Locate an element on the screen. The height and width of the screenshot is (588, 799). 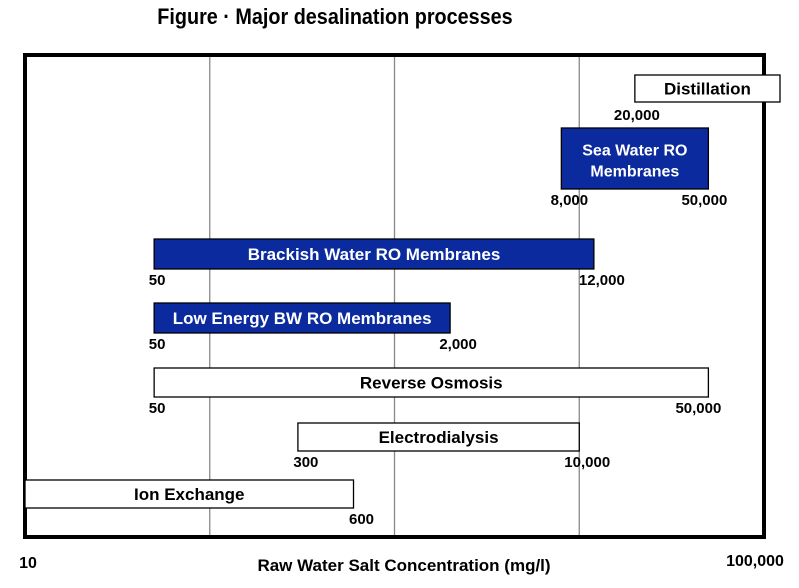
end-value-label: 12,000 is located at coordinates (602, 280).